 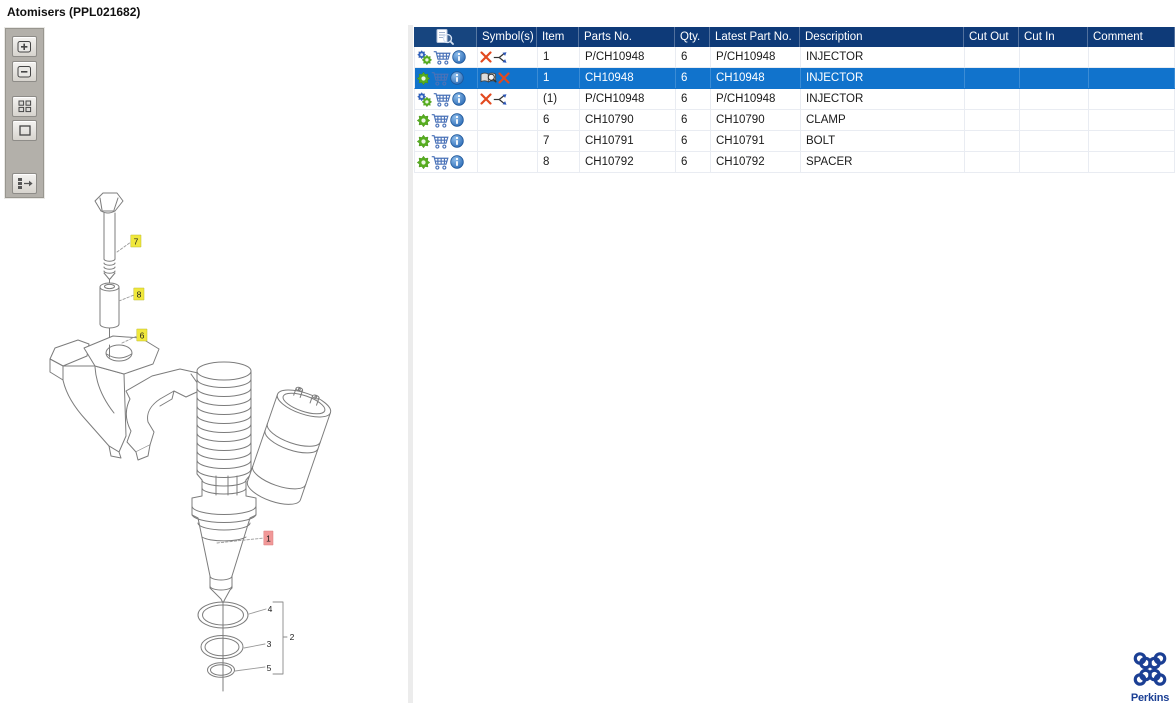 I want to click on book-search-icon, so click(x=488, y=78).